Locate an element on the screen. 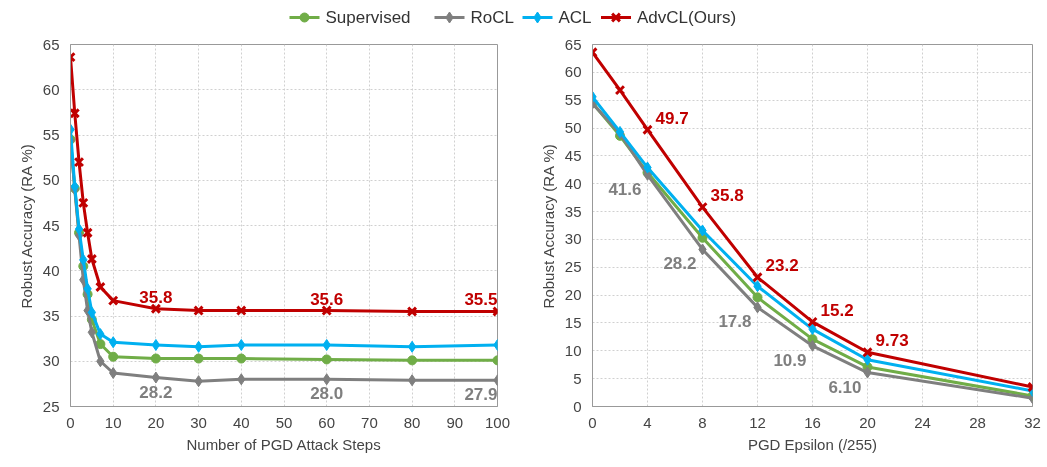  data-label: 23.2 is located at coordinates (782, 266).